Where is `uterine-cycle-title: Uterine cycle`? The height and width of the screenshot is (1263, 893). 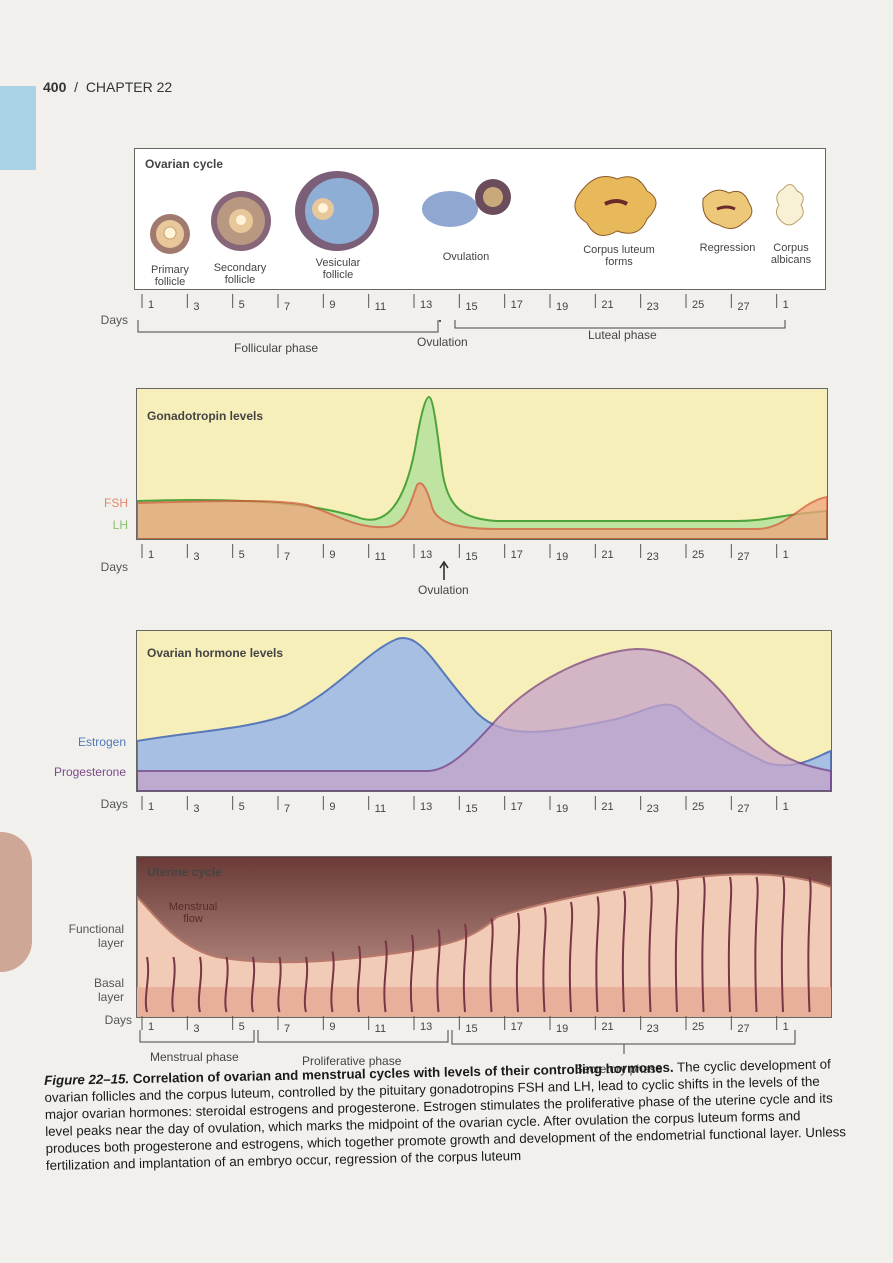 uterine-cycle-title: Uterine cycle is located at coordinates (184, 872).